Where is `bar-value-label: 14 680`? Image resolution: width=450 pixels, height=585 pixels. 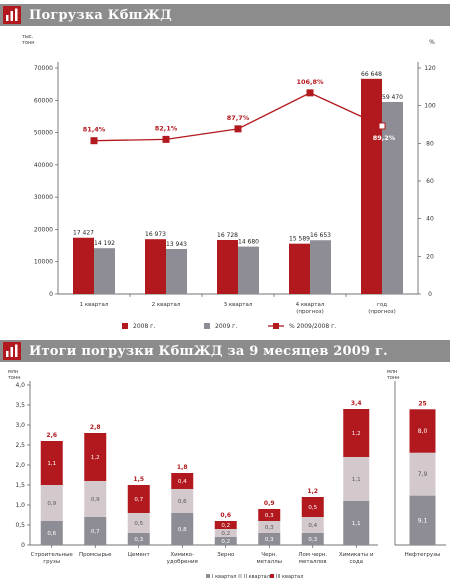
bar-value-label: 14 680 is located at coordinates (248, 242).